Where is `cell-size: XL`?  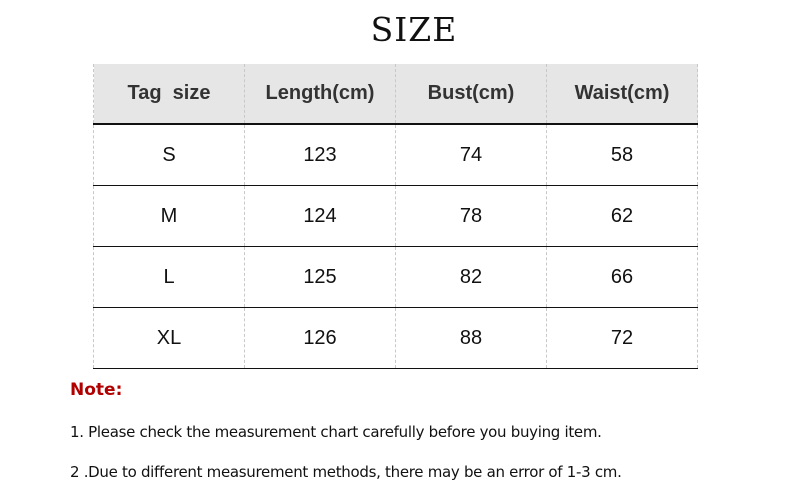 cell-size: XL is located at coordinates (169, 338).